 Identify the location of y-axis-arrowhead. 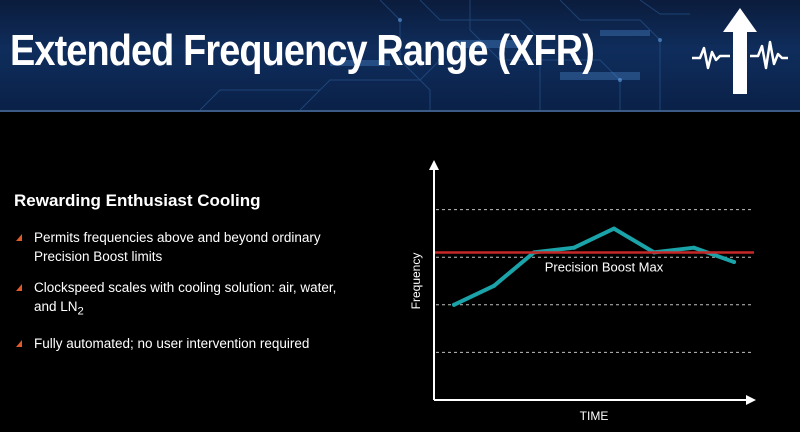
(434, 165).